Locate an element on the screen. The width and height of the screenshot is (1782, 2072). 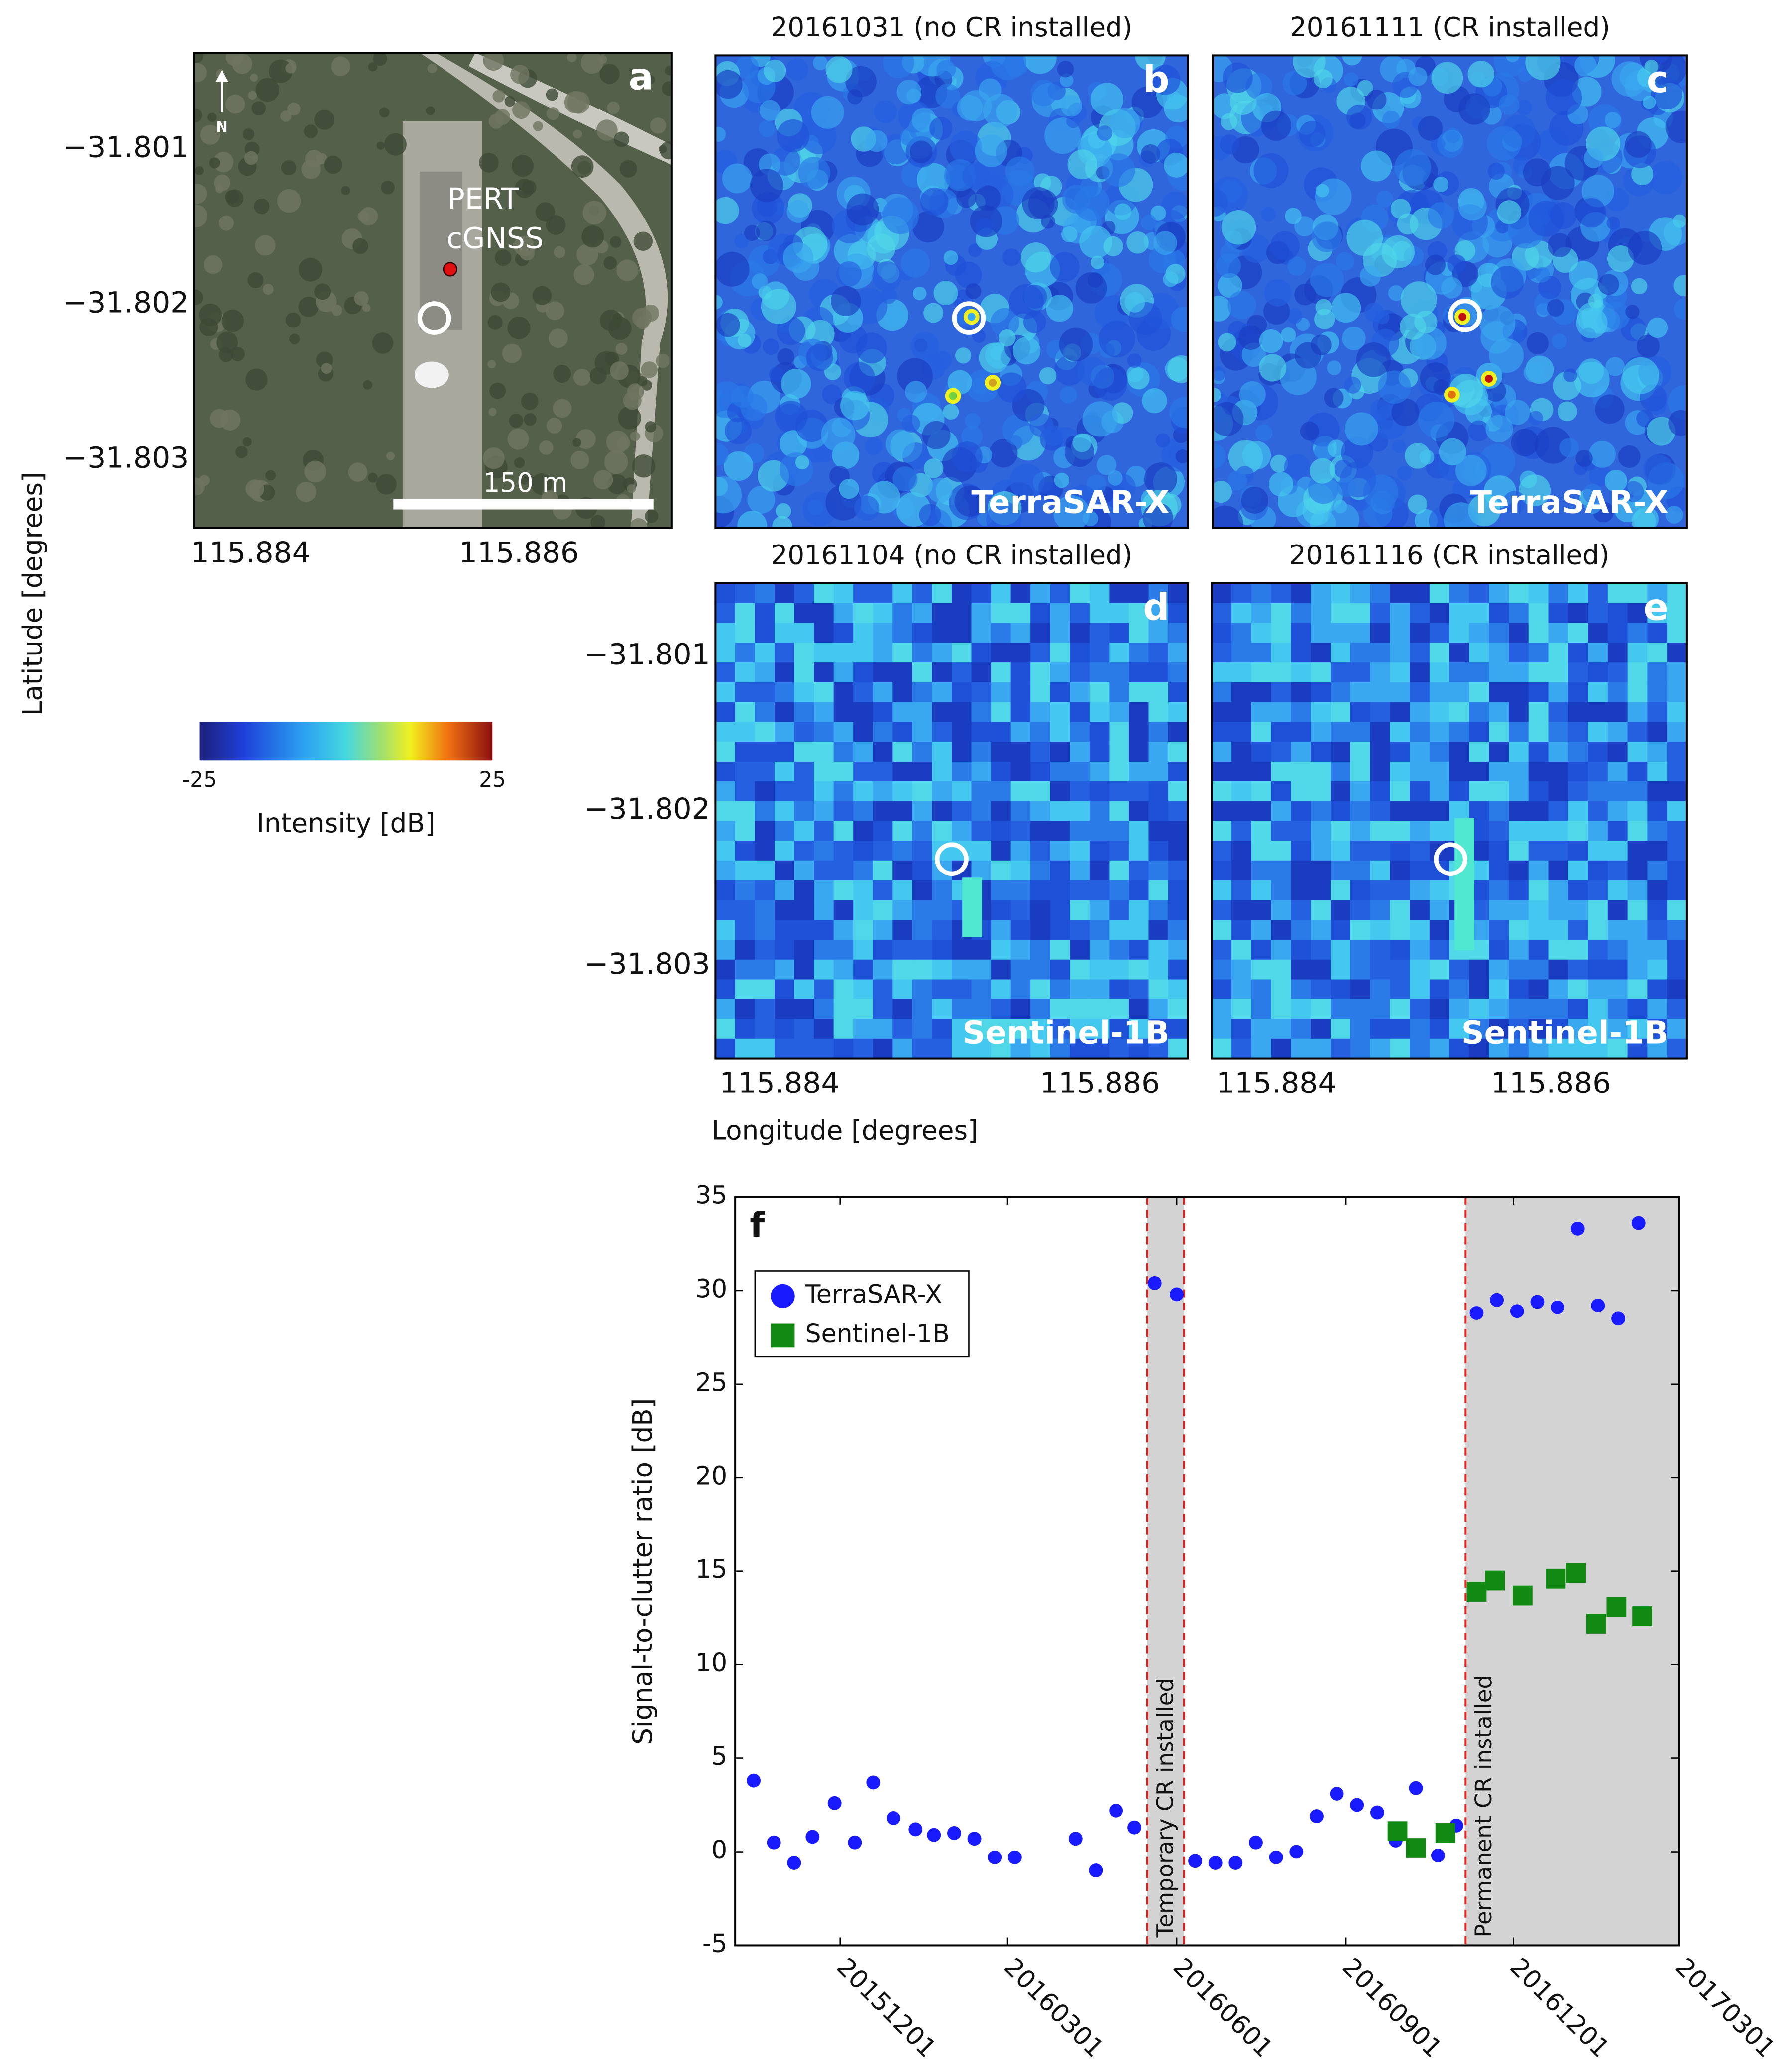
x-tick-label: 115.884 is located at coordinates (251, 552).